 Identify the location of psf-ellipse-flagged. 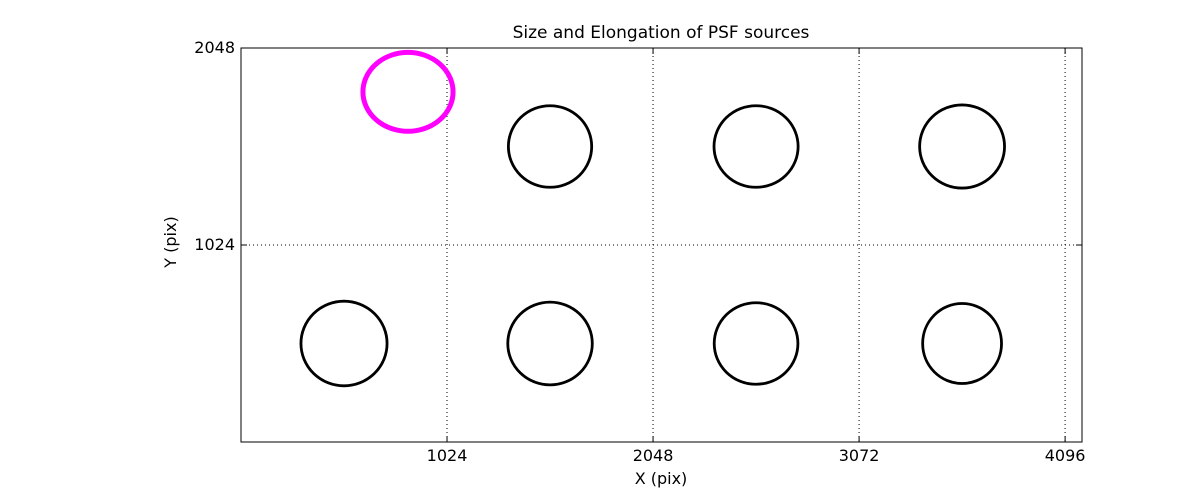
(408, 91).